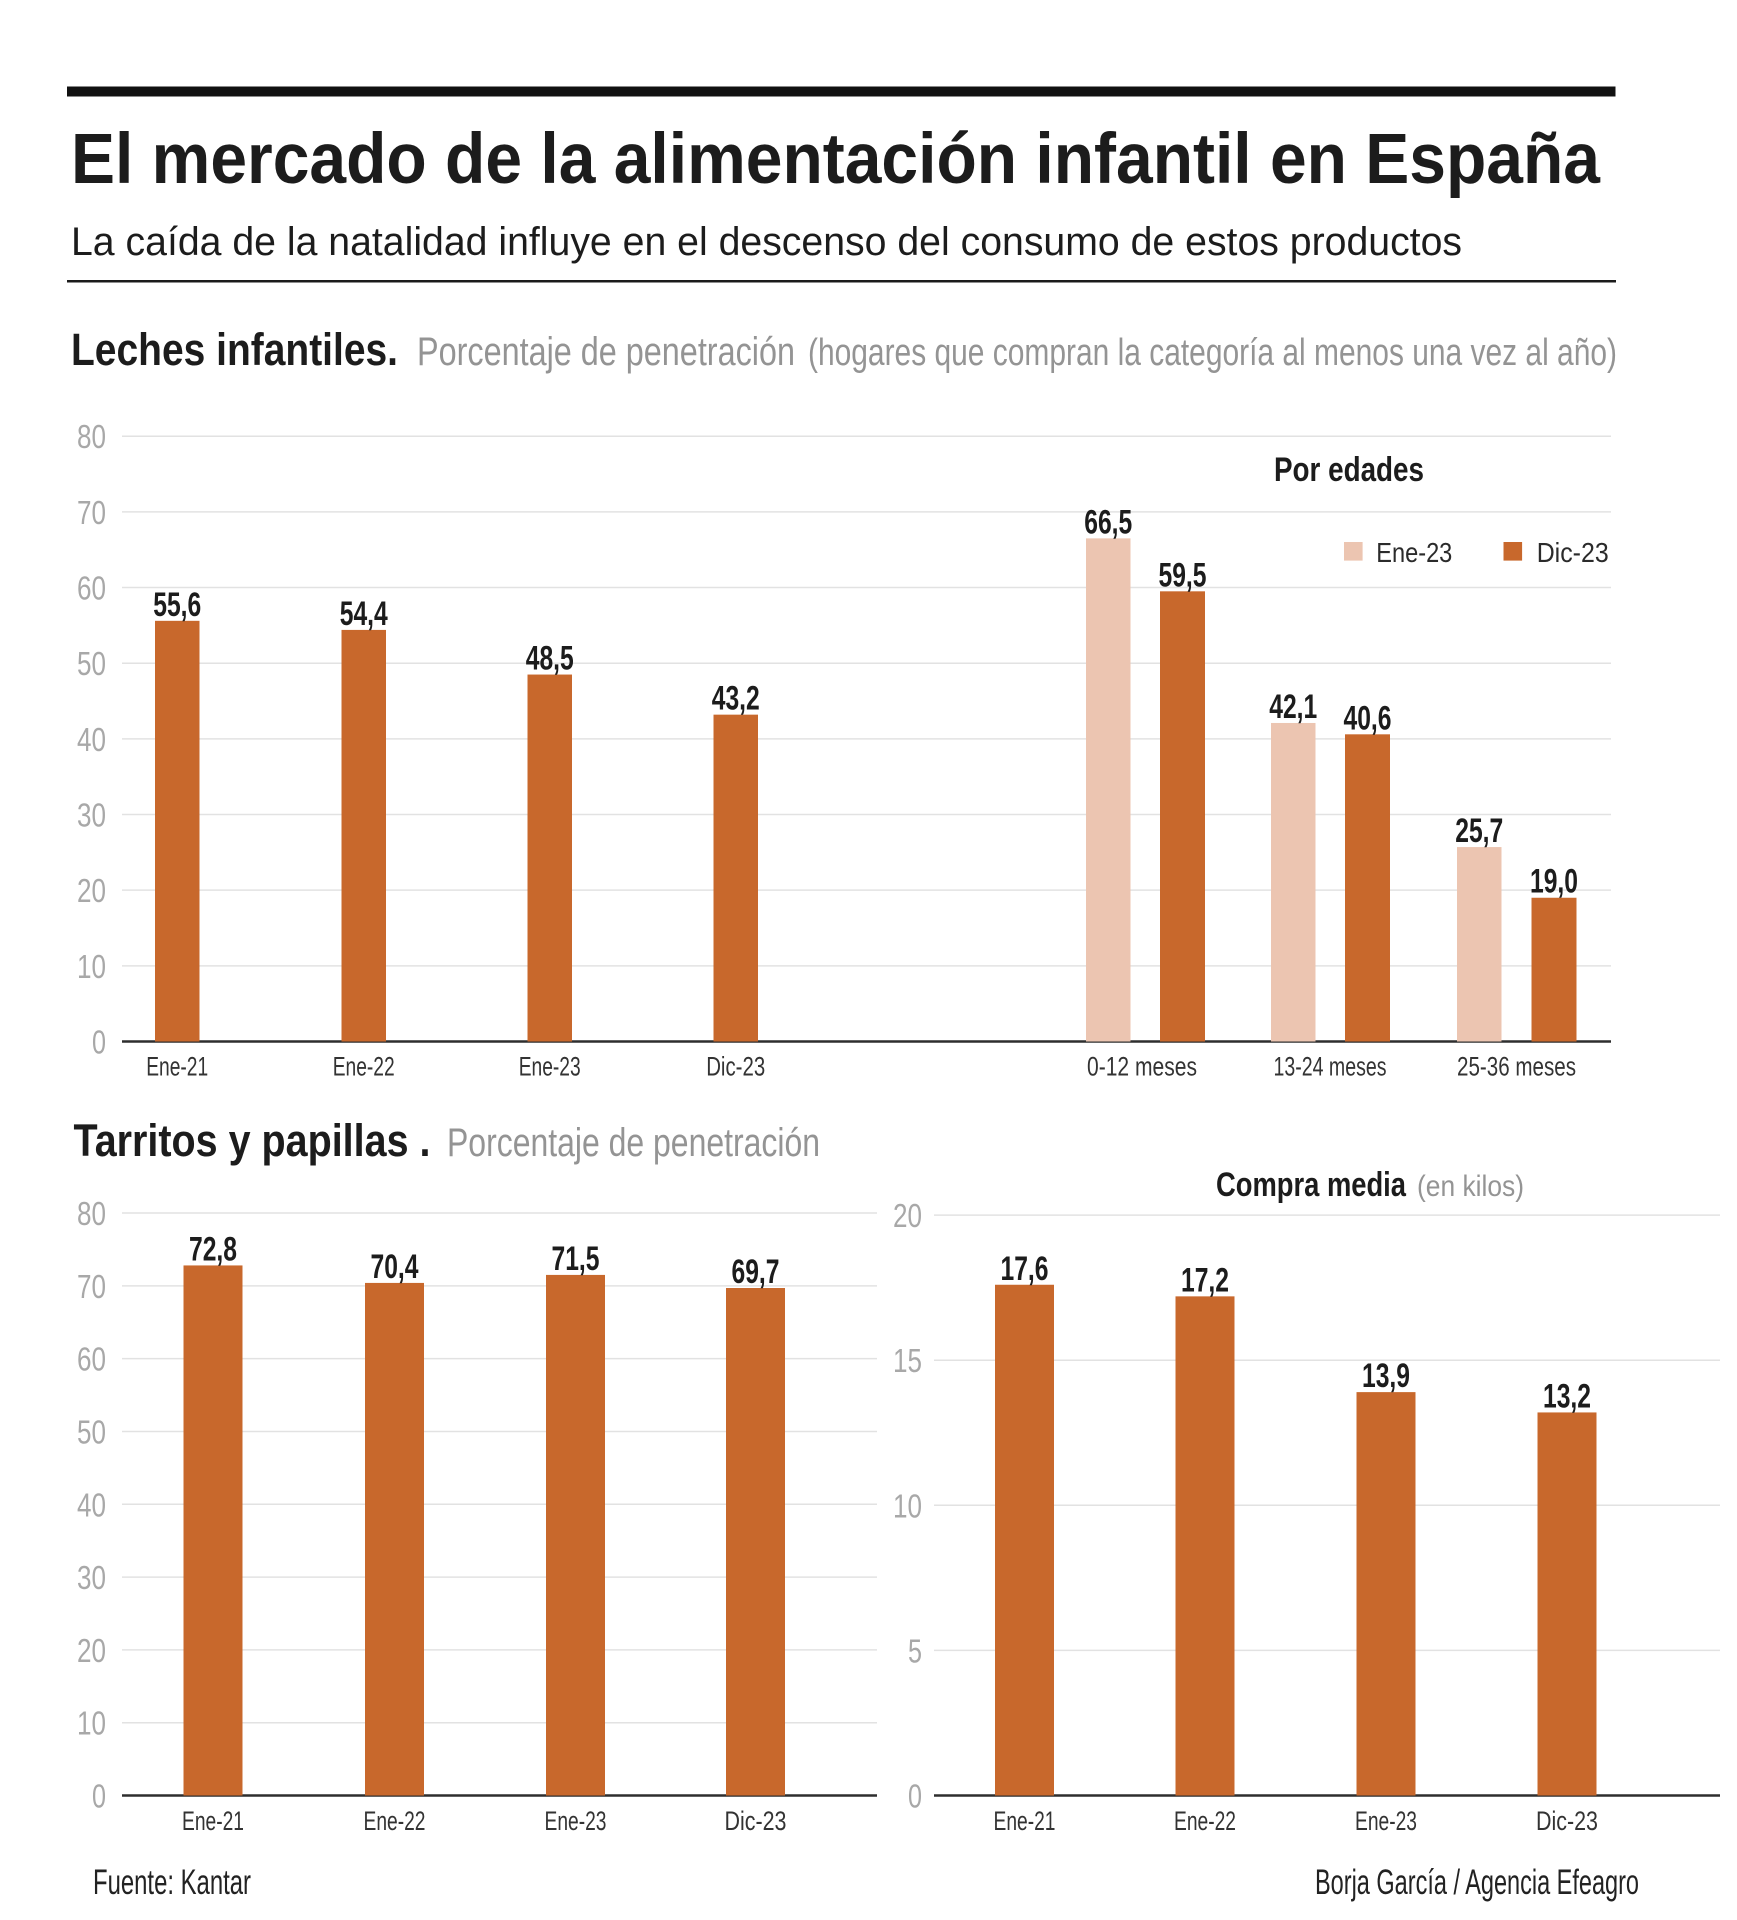 This screenshot has width=1737, height=1920. What do you see at coordinates (1567, 1396) in the screenshot?
I see `svg-text: 13,2` at bounding box center [1567, 1396].